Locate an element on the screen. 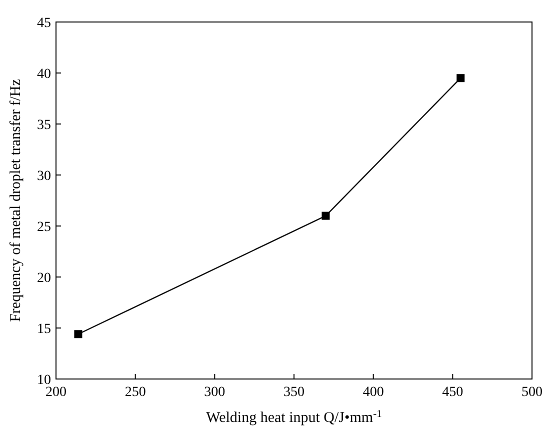  x-tick-label: 200 is located at coordinates (56, 392).